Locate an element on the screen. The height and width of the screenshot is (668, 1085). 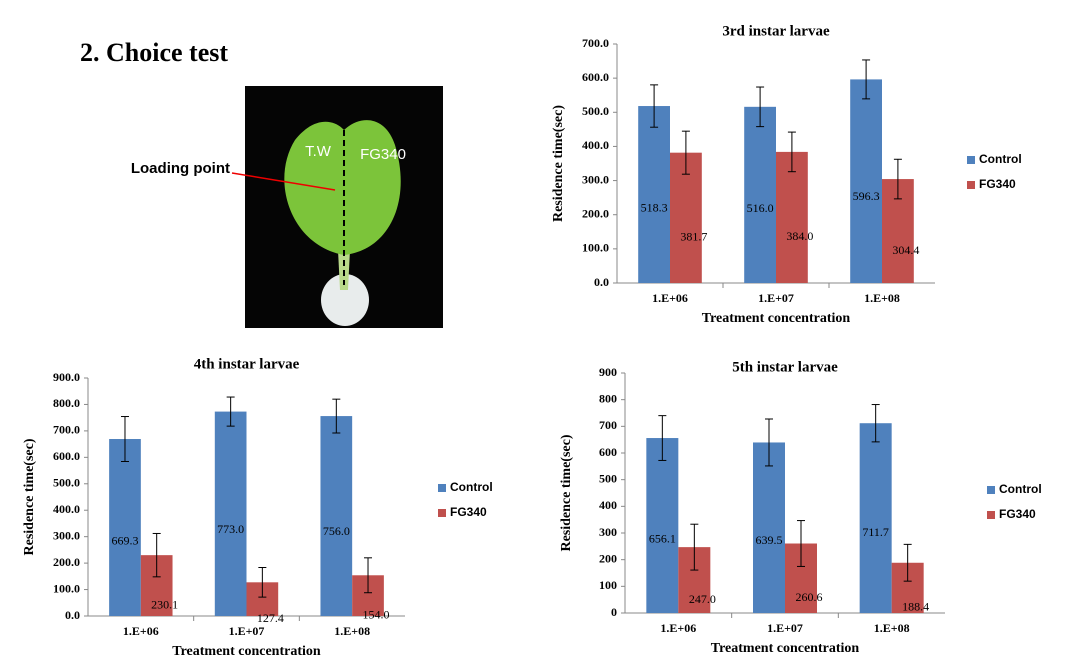
pointer is located at coordinates (283, 181).